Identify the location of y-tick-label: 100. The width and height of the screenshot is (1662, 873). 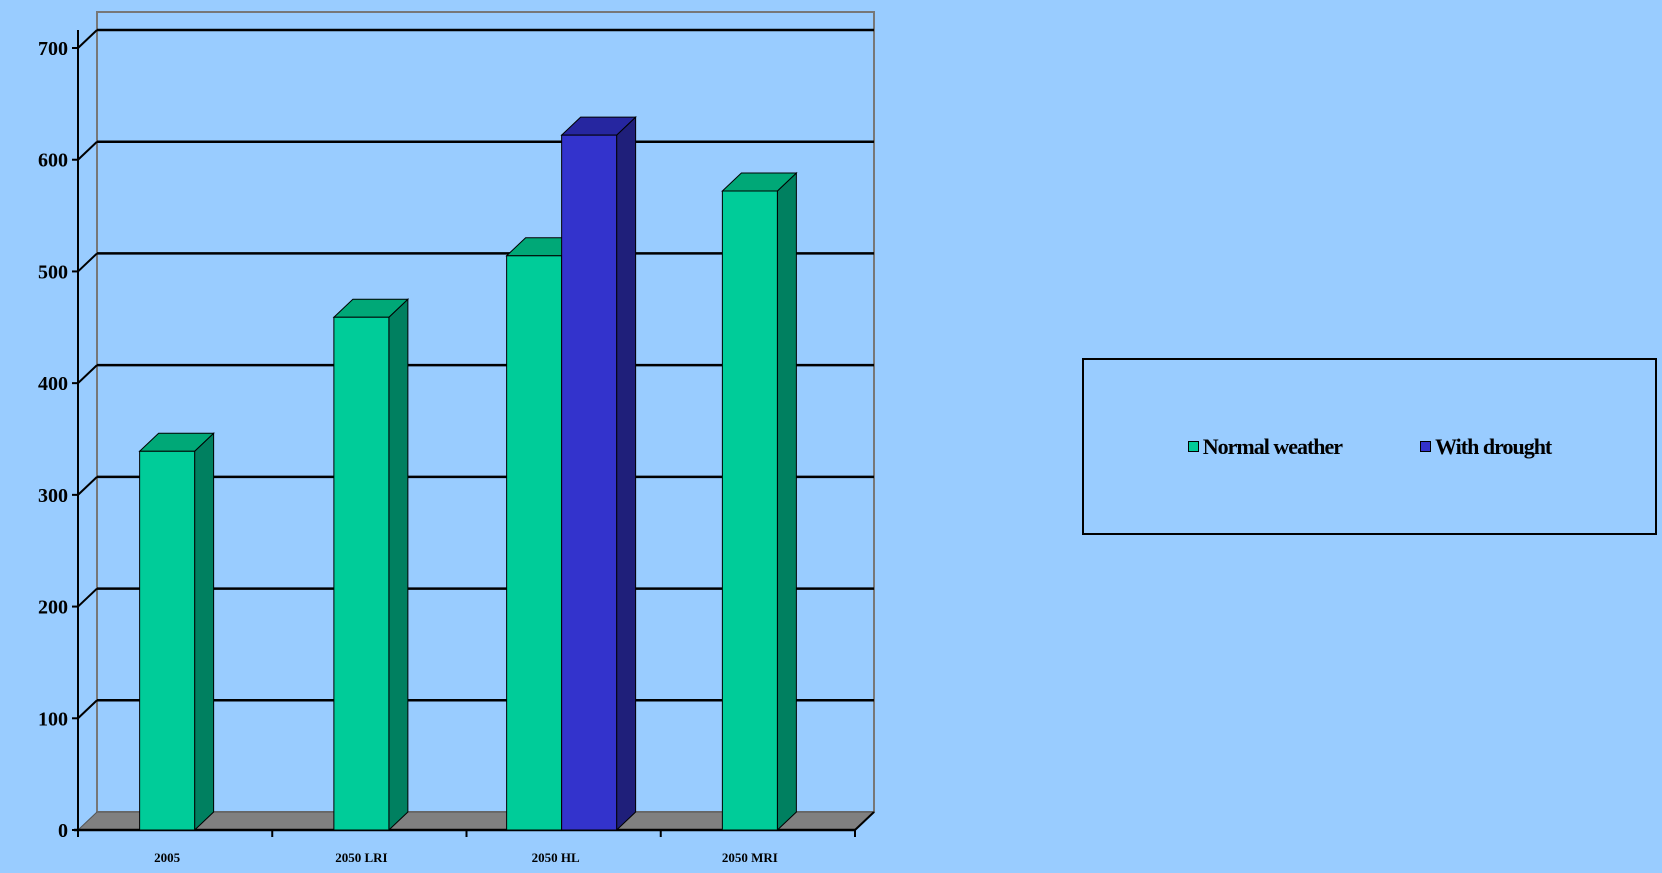
(53, 719).